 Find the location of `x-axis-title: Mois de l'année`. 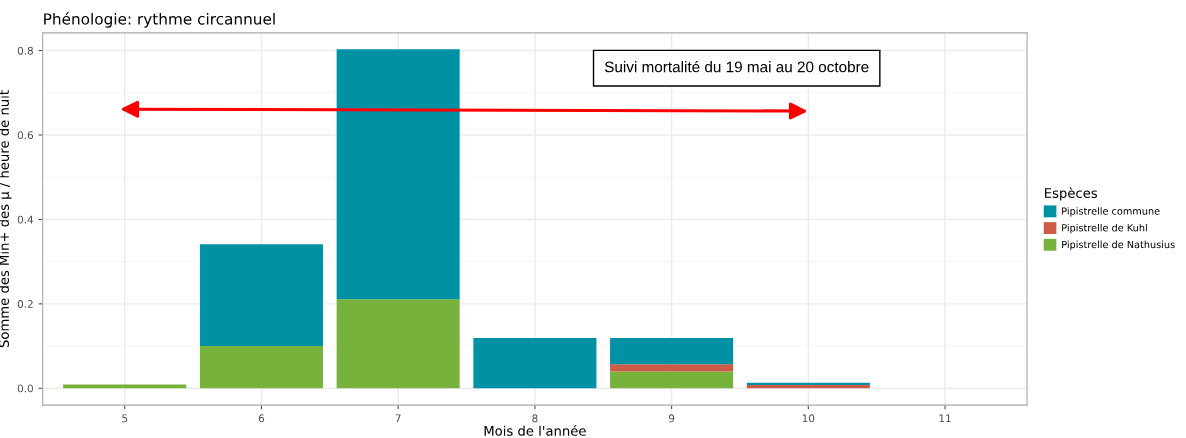

x-axis-title: Mois de l'année is located at coordinates (535, 430).